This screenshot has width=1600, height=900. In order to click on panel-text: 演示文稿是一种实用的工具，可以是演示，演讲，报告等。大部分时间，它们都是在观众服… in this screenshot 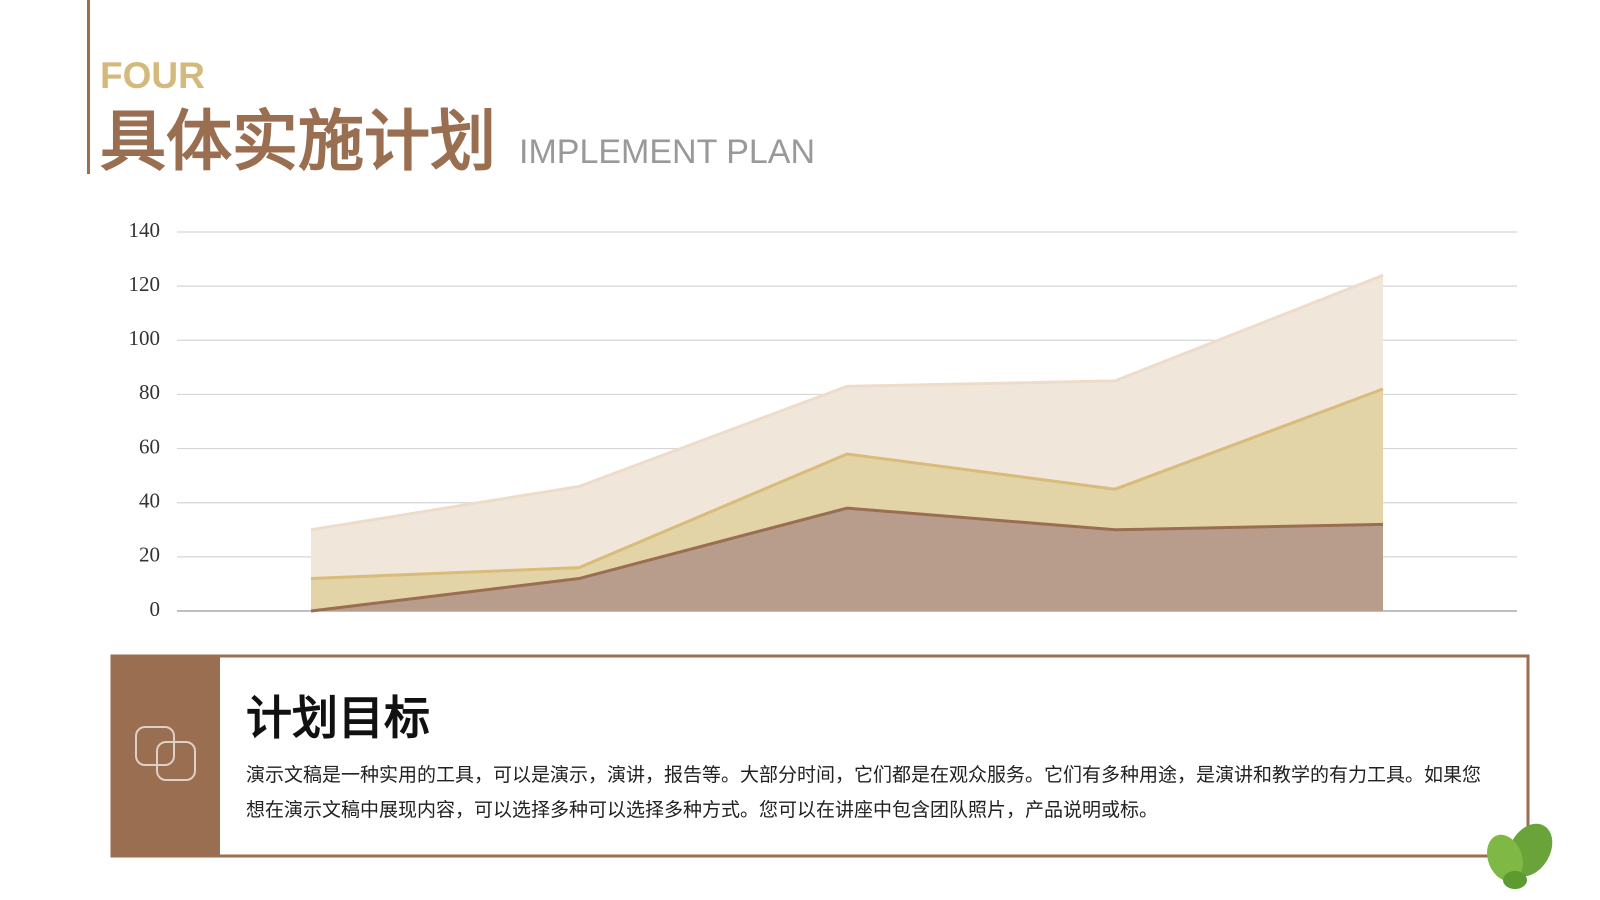, I will do `click(864, 792)`.